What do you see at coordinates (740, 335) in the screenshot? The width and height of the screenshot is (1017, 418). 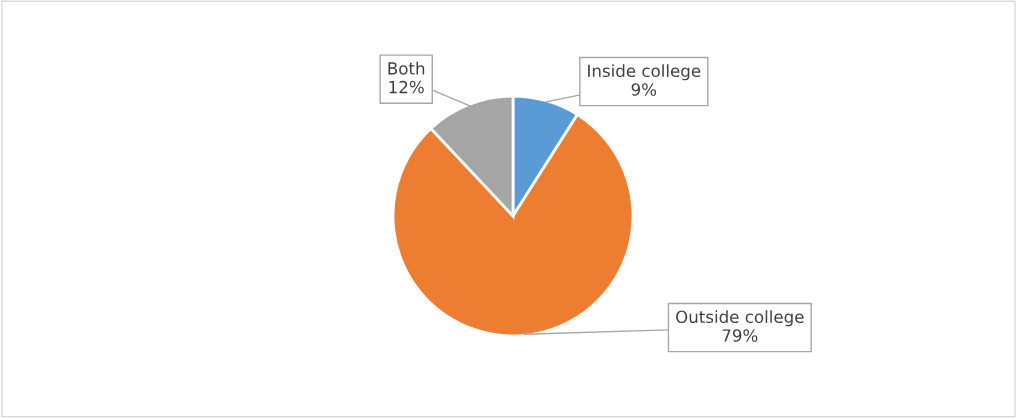 I see `data-label: 79%` at bounding box center [740, 335].